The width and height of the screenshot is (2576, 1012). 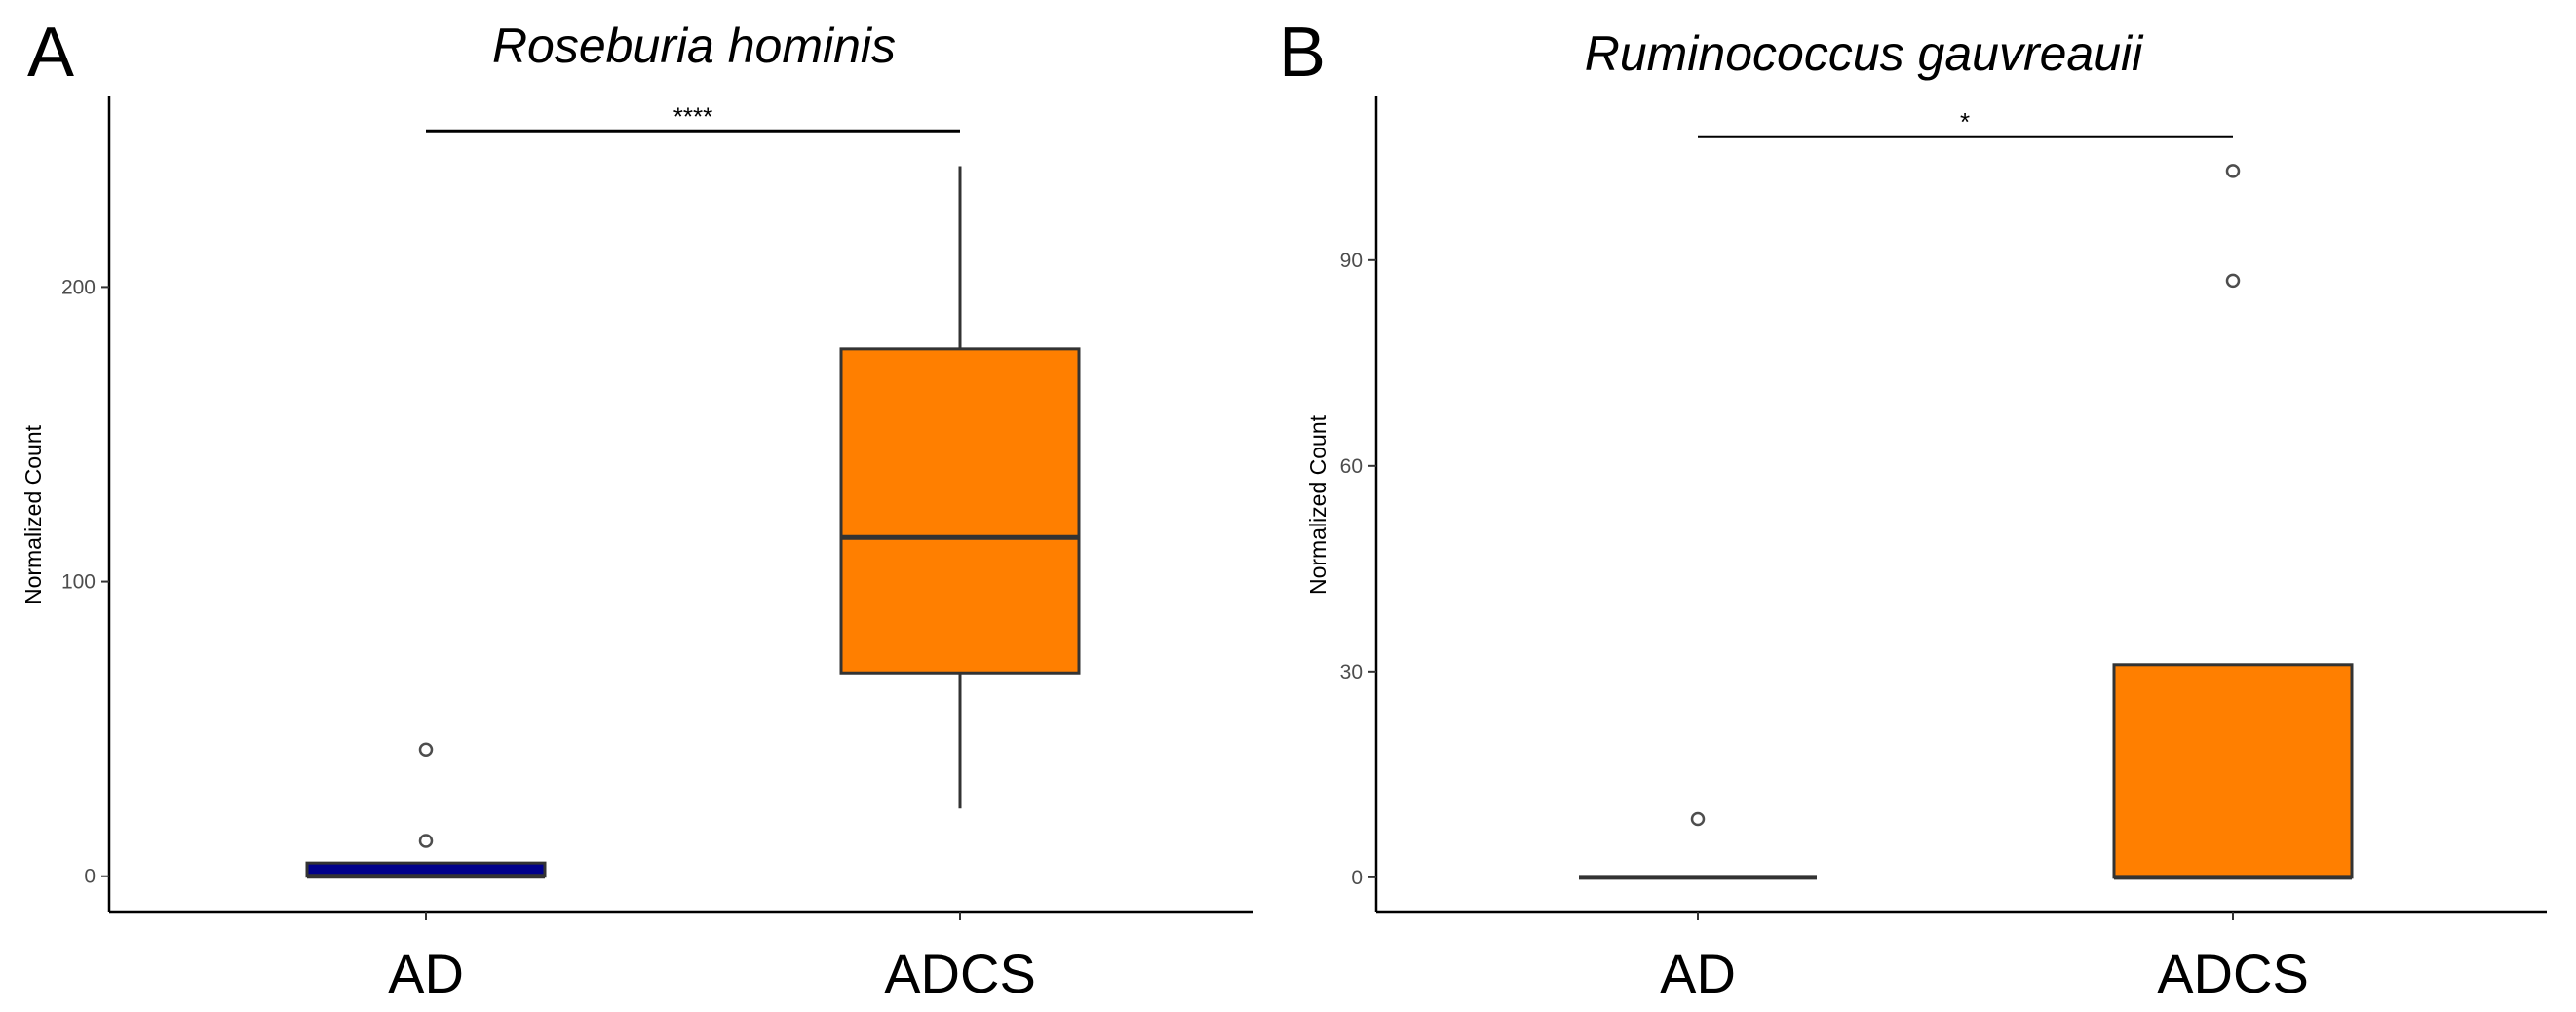 I want to click on y-tick-label-3: 90, so click(x=1351, y=261).